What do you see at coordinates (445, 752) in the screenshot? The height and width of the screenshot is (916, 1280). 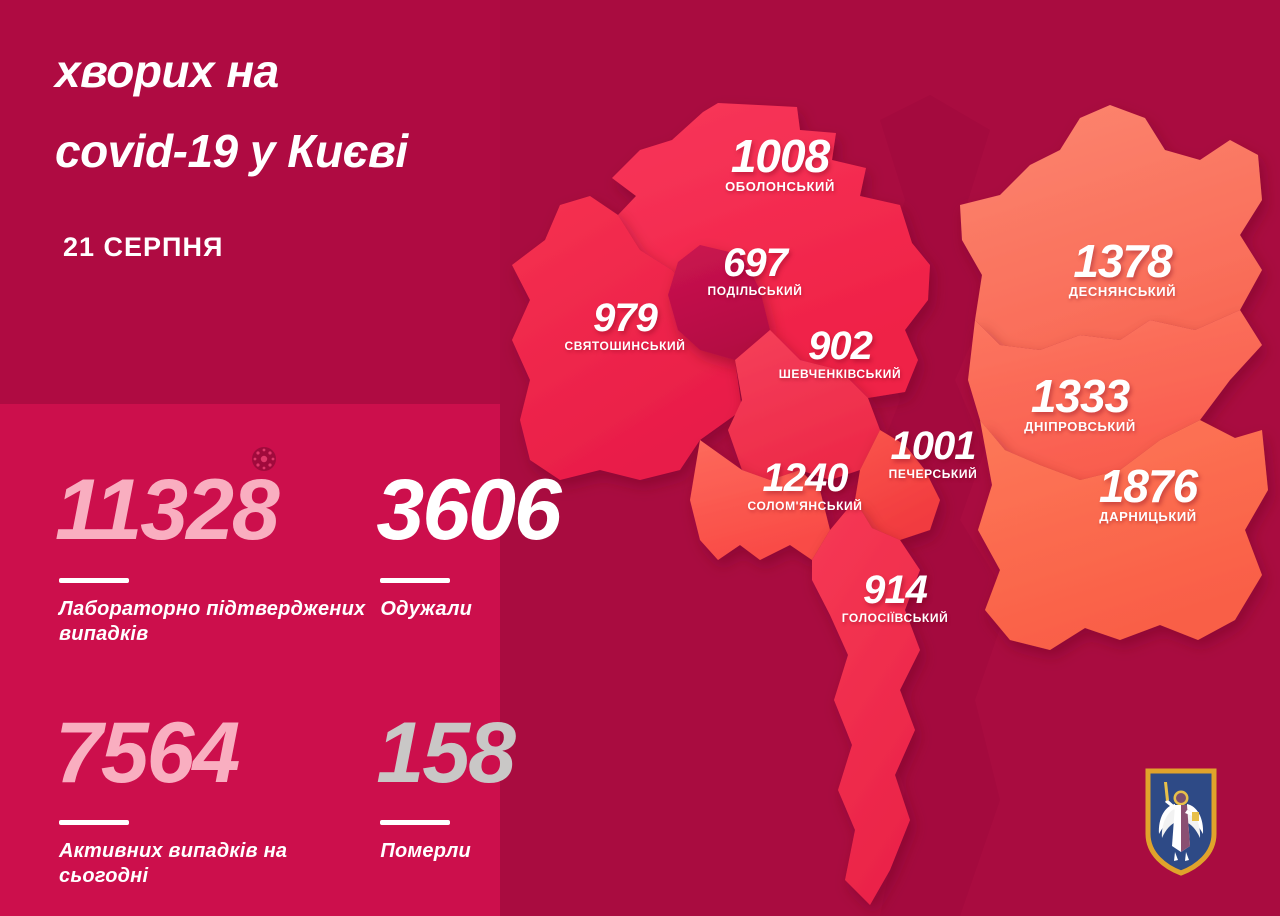 I see `stat-value-deaths: 158` at bounding box center [445, 752].